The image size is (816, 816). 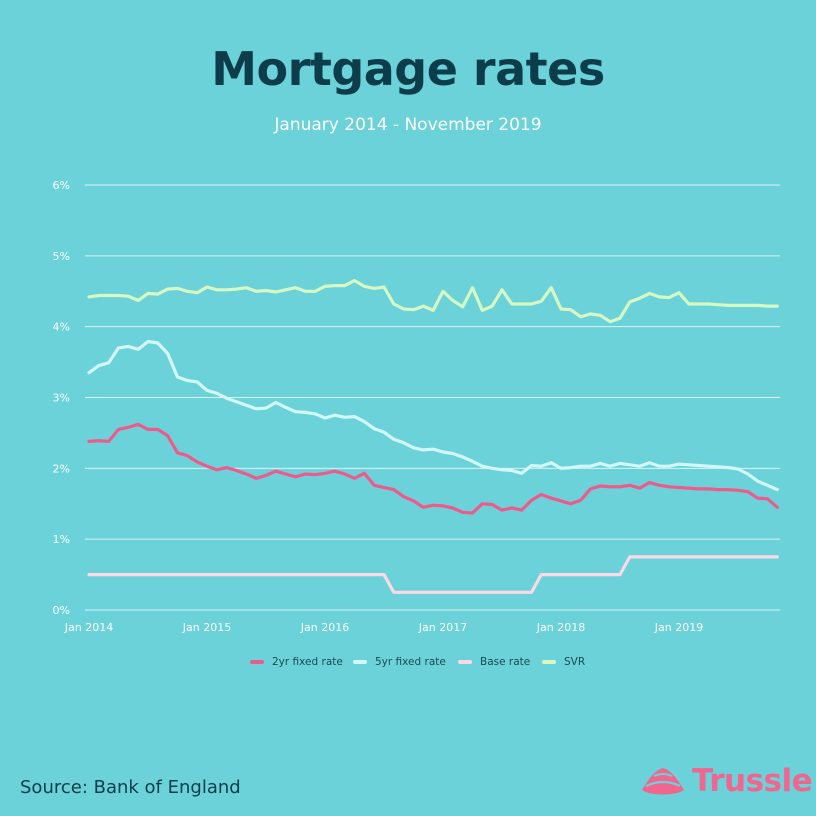 I want to click on legend-item-5yr: 5yr fixed rate, so click(x=399, y=662).